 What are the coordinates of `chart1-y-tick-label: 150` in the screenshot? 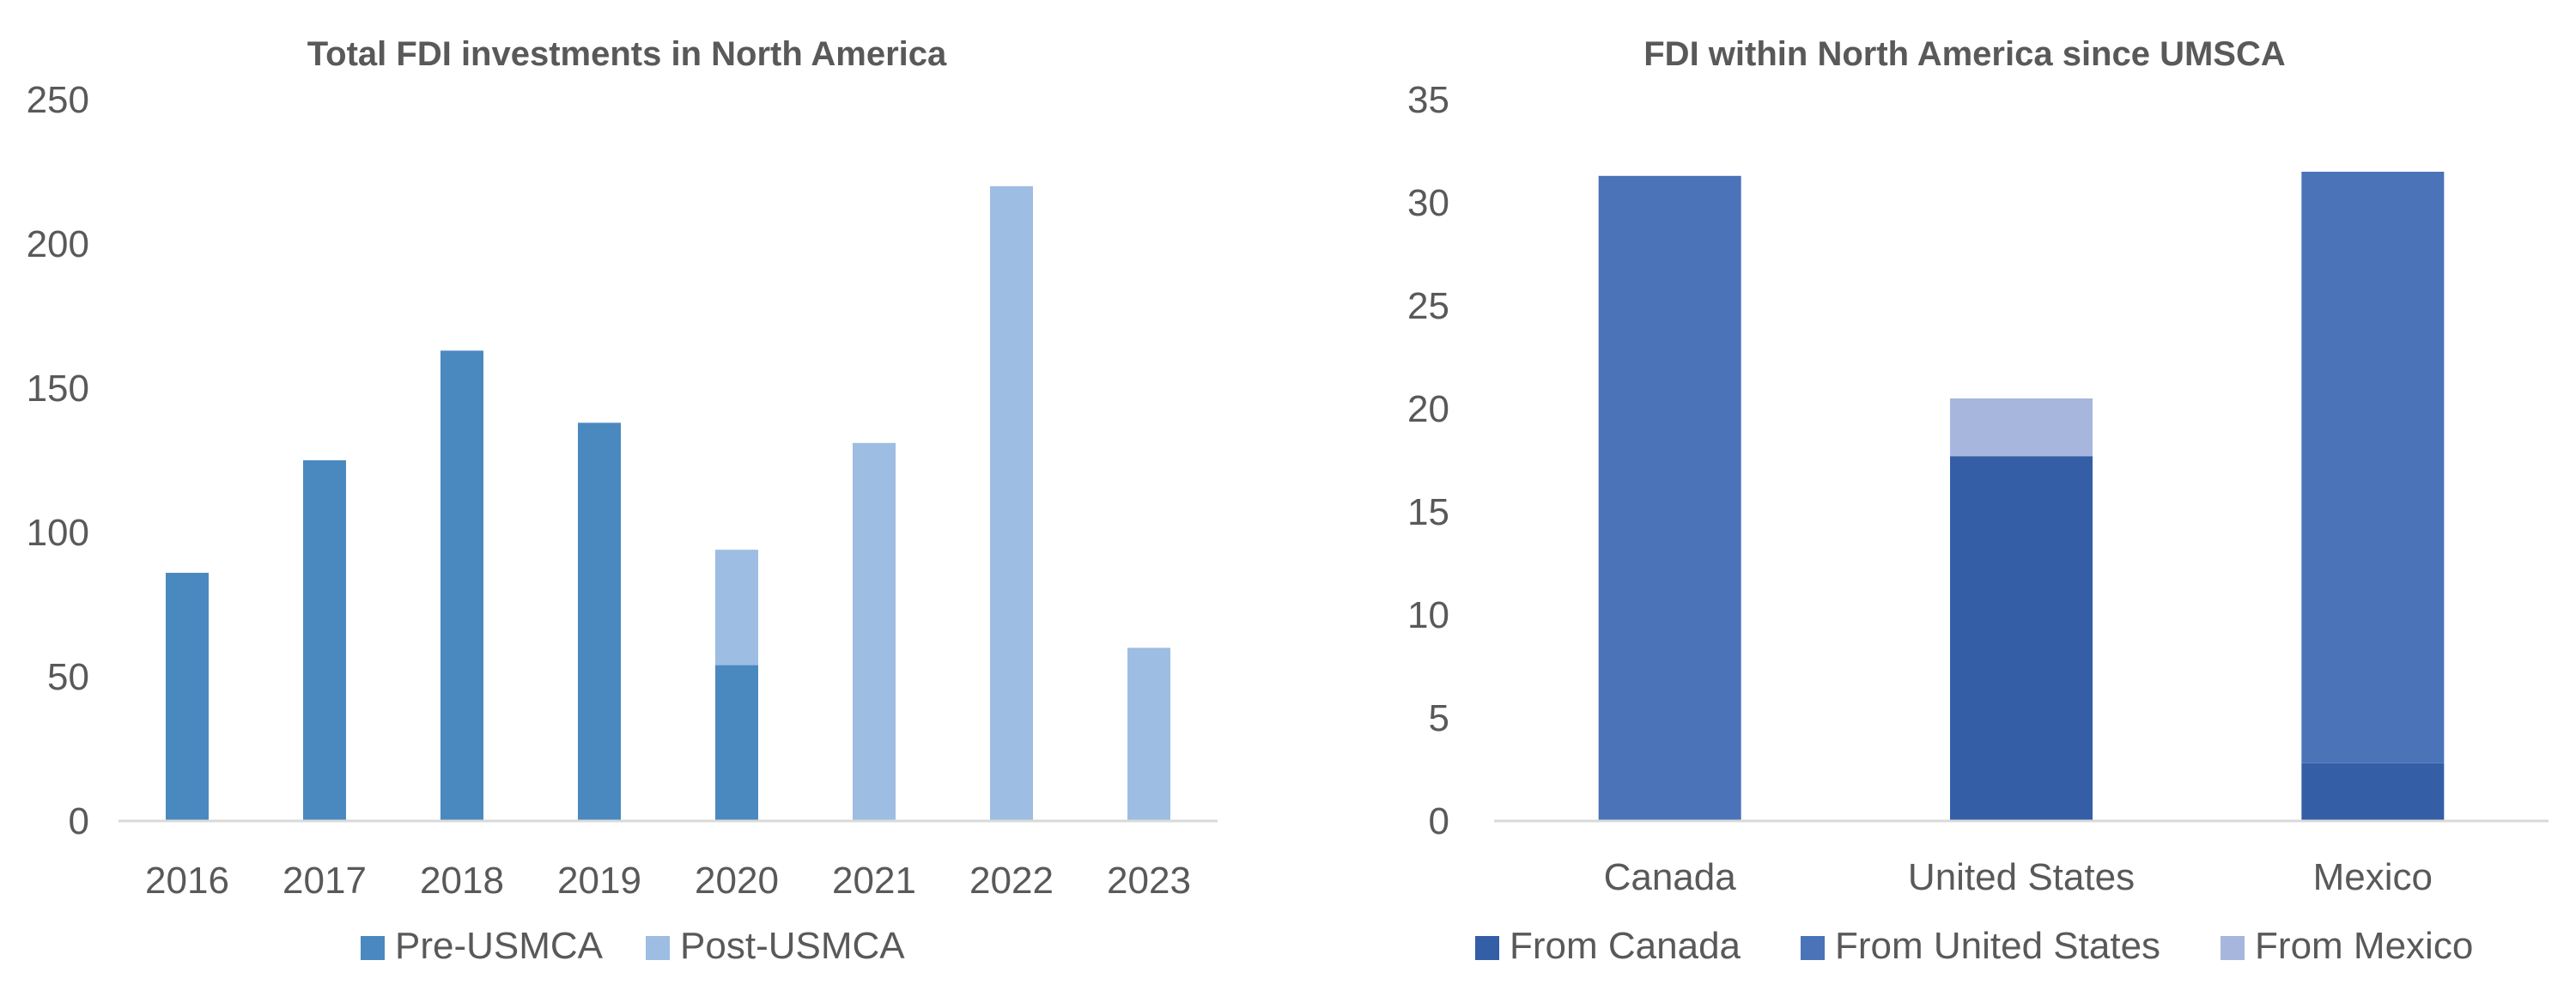 It's located at (58, 389).